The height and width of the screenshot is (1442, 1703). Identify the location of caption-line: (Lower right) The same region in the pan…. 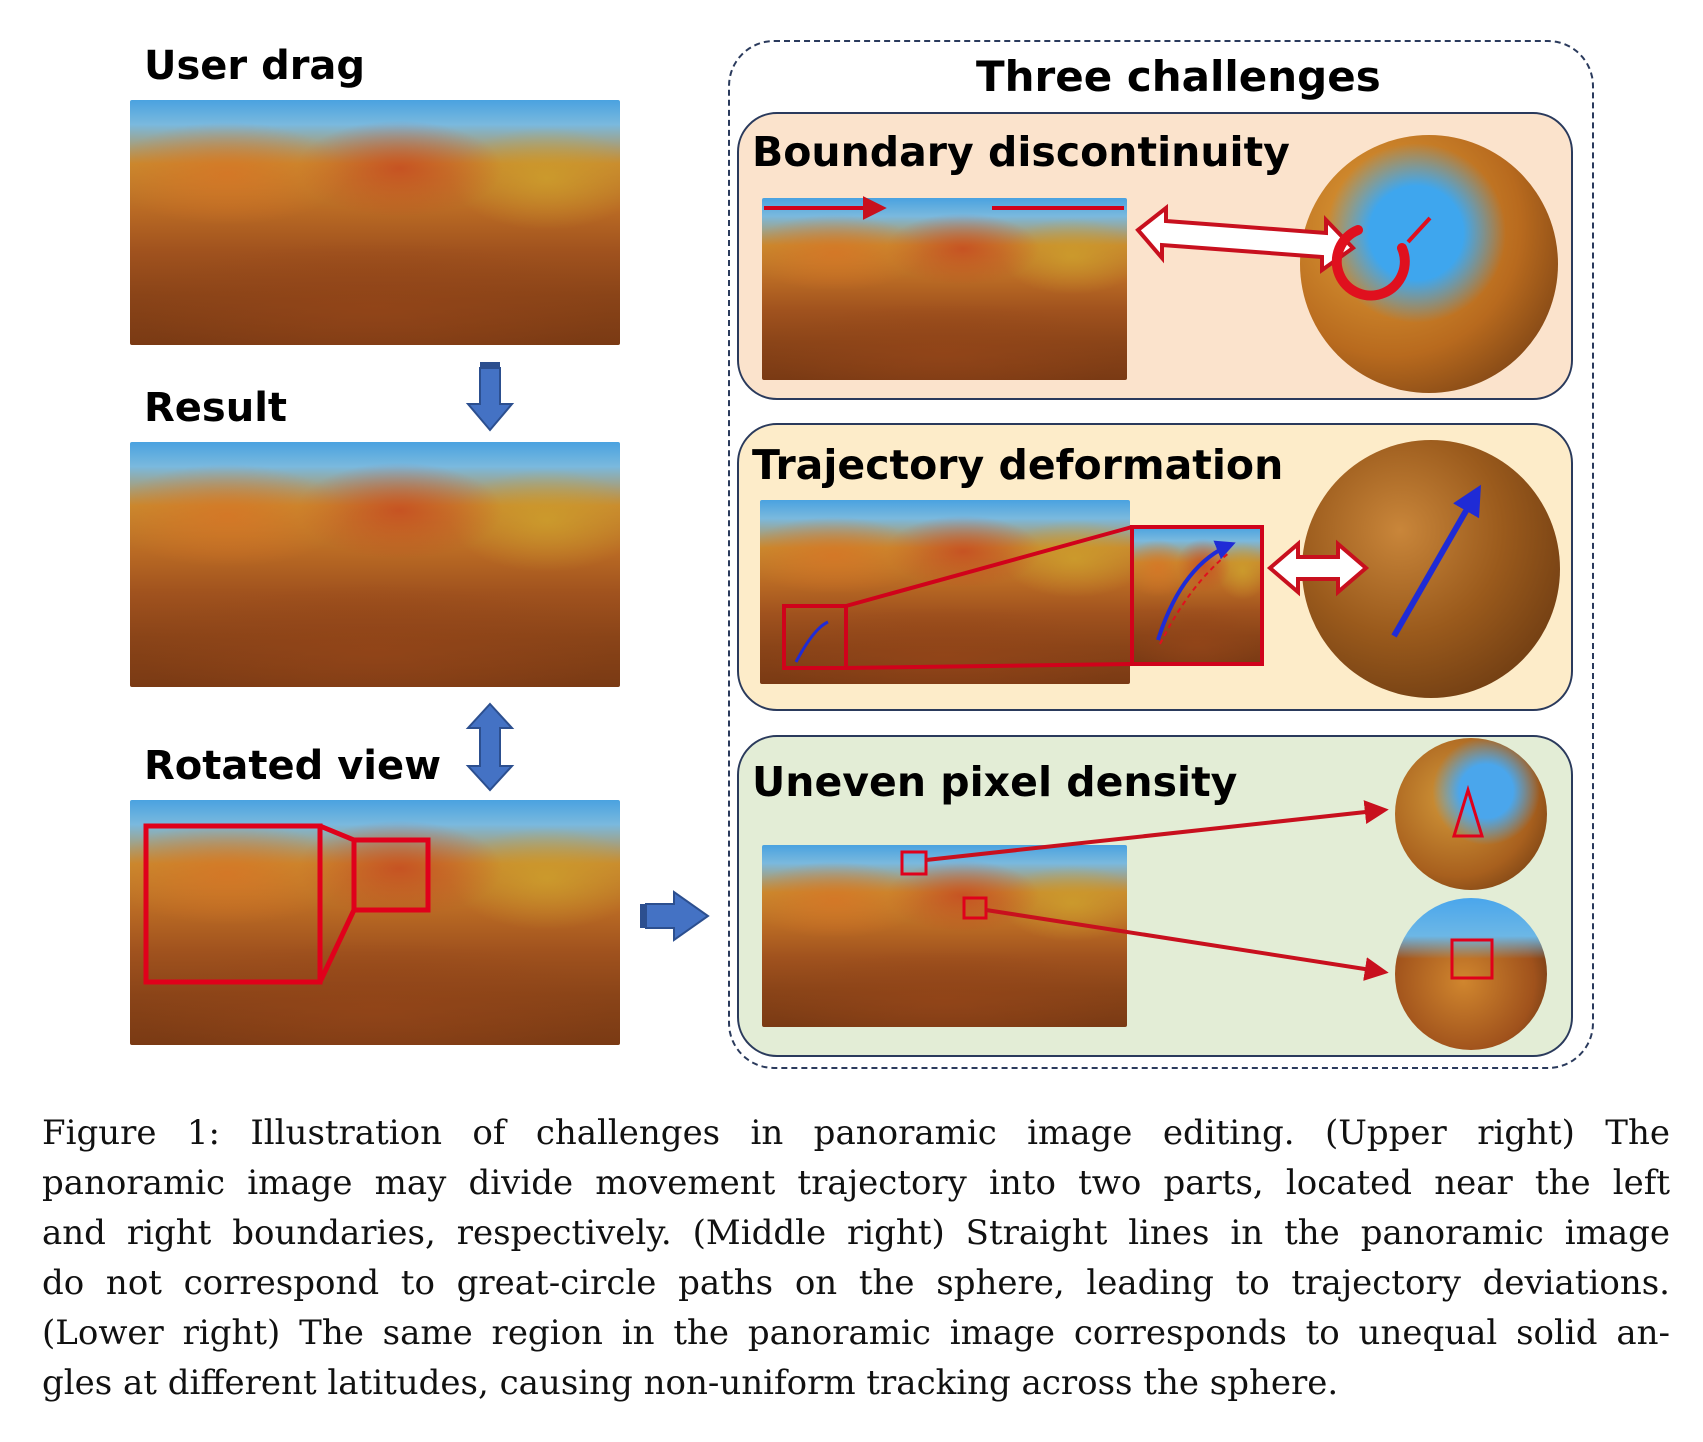
(856, 1333).